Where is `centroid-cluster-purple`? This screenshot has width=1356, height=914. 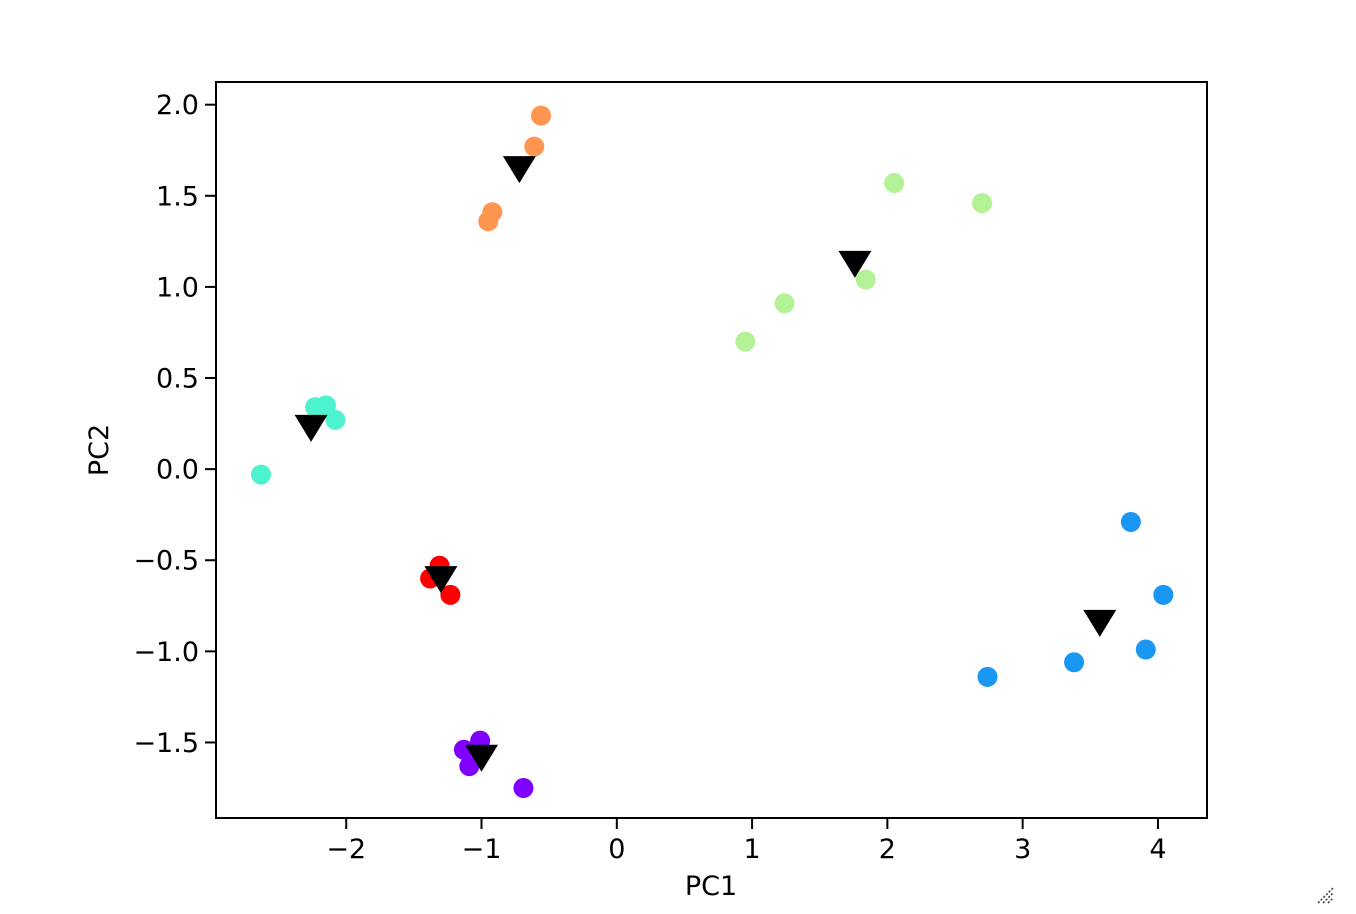 centroid-cluster-purple is located at coordinates (482, 758).